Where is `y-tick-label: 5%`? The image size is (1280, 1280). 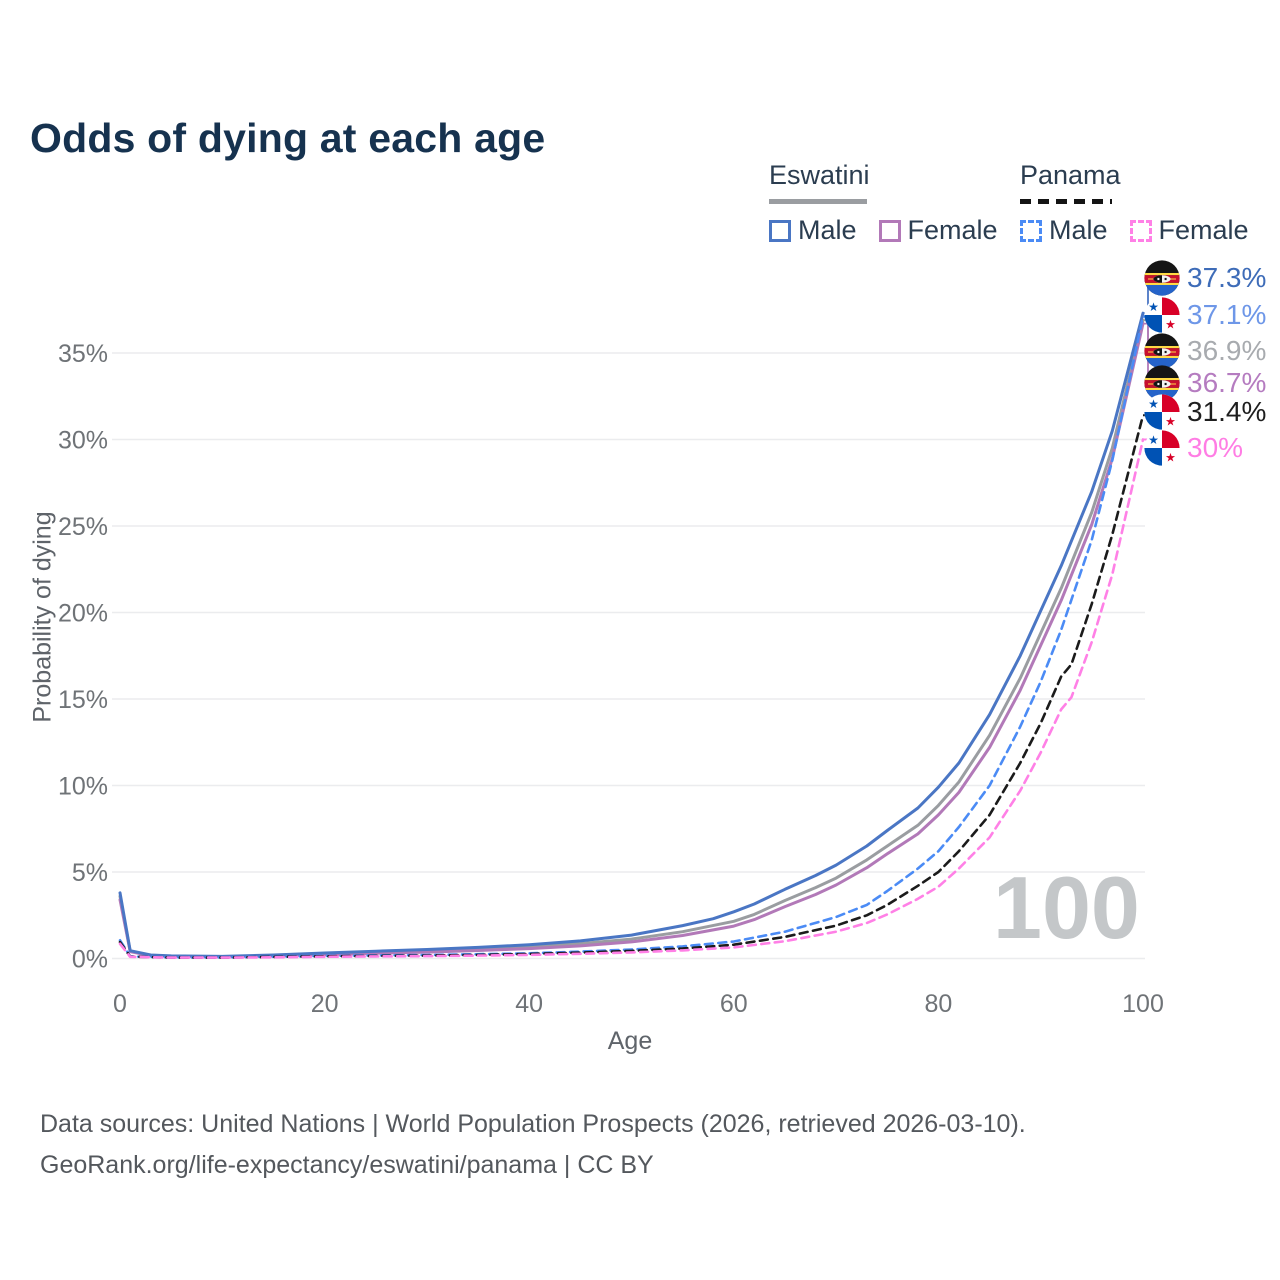 y-tick-label: 5% is located at coordinates (90, 873).